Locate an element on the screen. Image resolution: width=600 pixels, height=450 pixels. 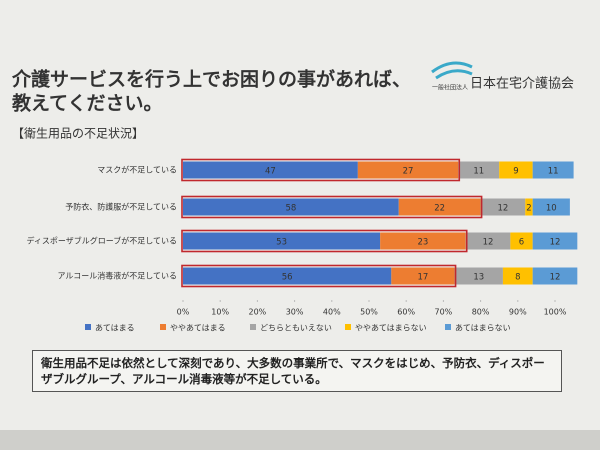
x-tick-label: 80% is located at coordinates (481, 312).